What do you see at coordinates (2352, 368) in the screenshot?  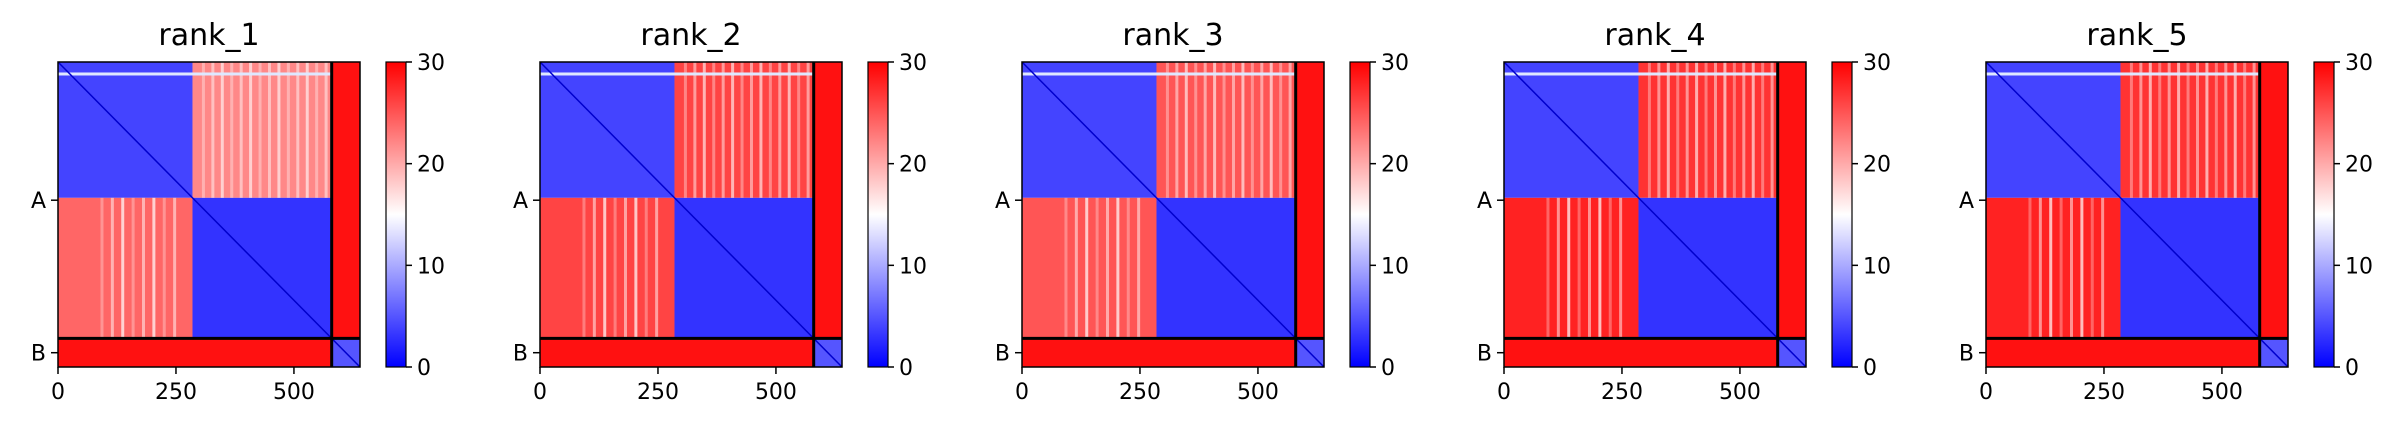 I see `colorbar-tick-label: 0` at bounding box center [2352, 368].